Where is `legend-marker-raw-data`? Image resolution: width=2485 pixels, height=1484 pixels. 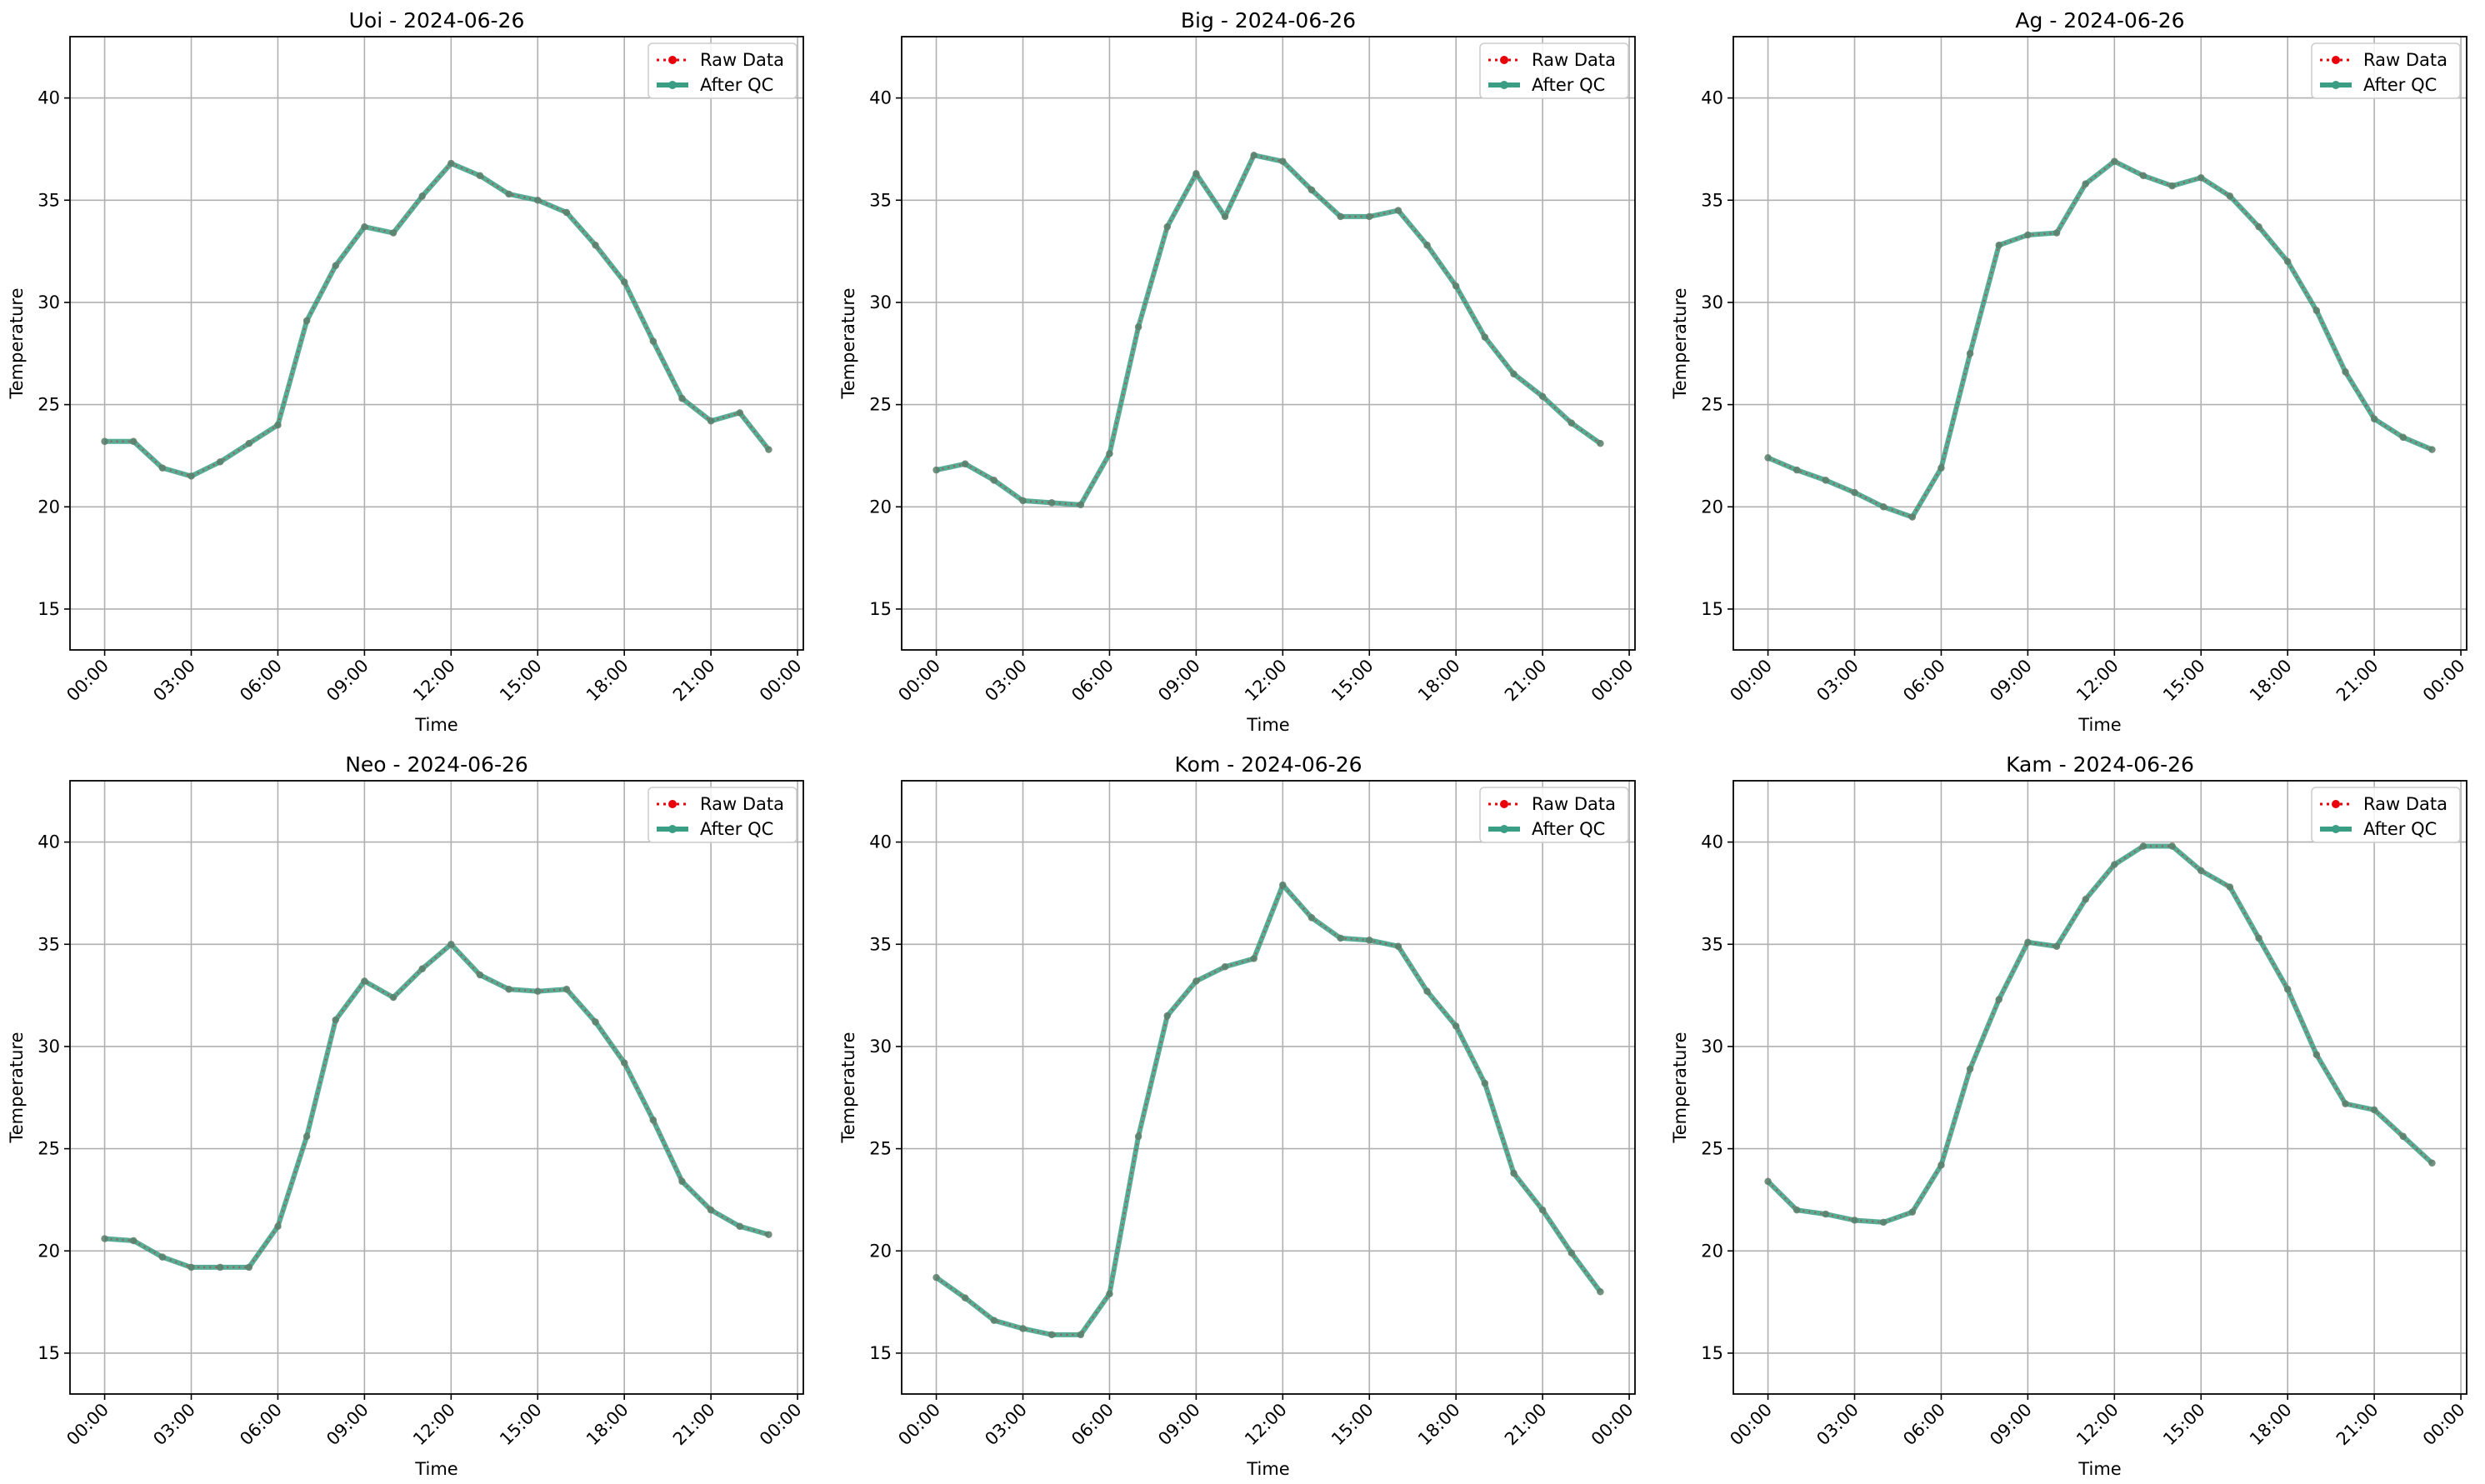
legend-marker-raw-data is located at coordinates (672, 804).